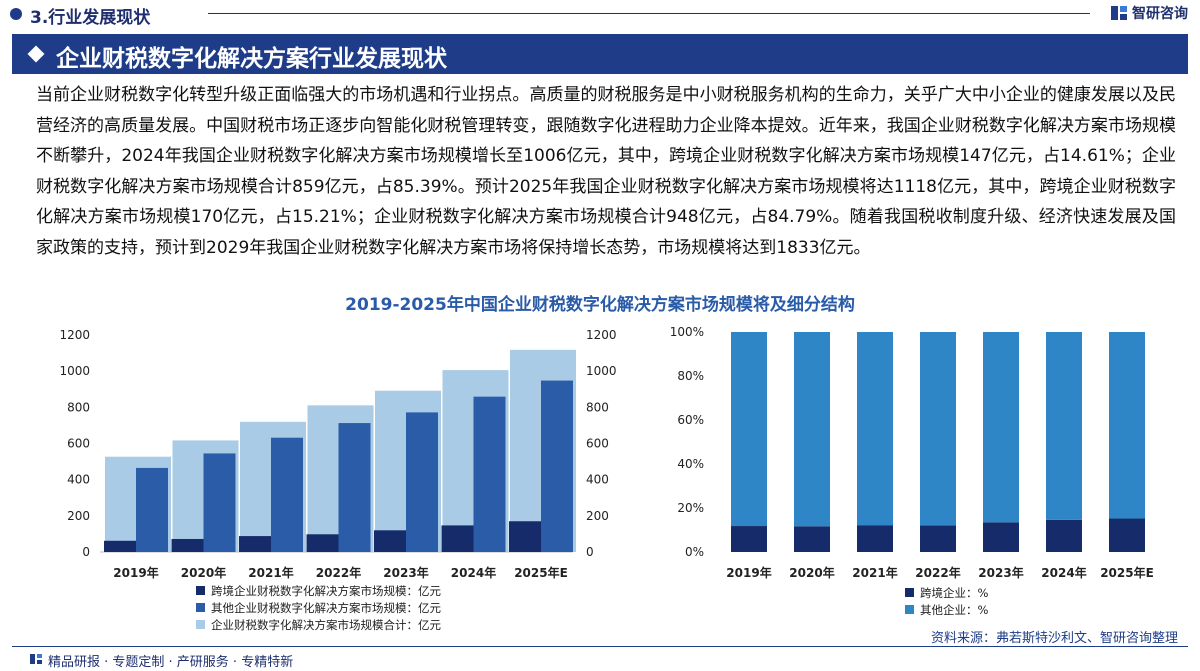 The height and width of the screenshot is (671, 1200). I want to click on y-tick-label: 400, so click(78, 480).